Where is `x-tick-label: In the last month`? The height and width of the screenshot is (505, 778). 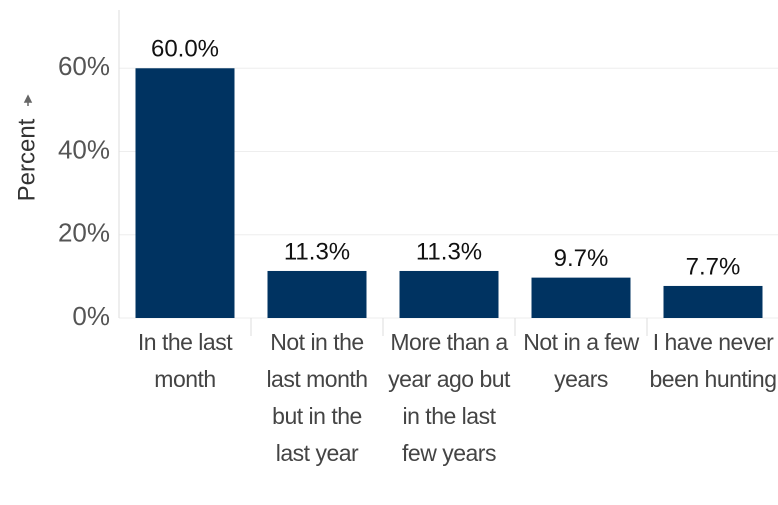 x-tick-label: In the last month is located at coordinates (185, 360).